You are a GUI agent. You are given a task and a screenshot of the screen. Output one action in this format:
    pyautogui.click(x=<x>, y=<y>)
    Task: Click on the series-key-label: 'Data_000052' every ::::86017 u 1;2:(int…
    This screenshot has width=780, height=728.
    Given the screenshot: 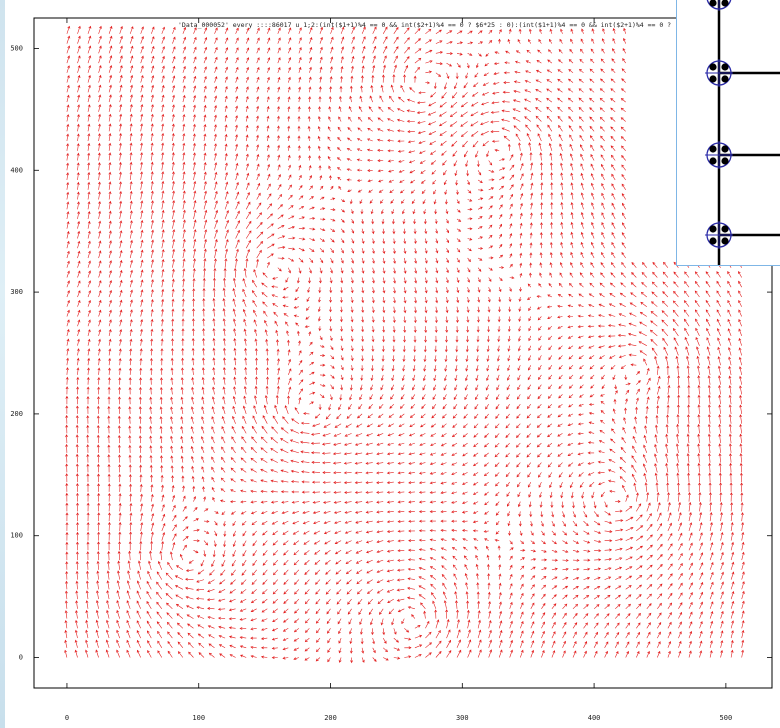 What is the action you would take?
    pyautogui.click(x=424, y=25)
    